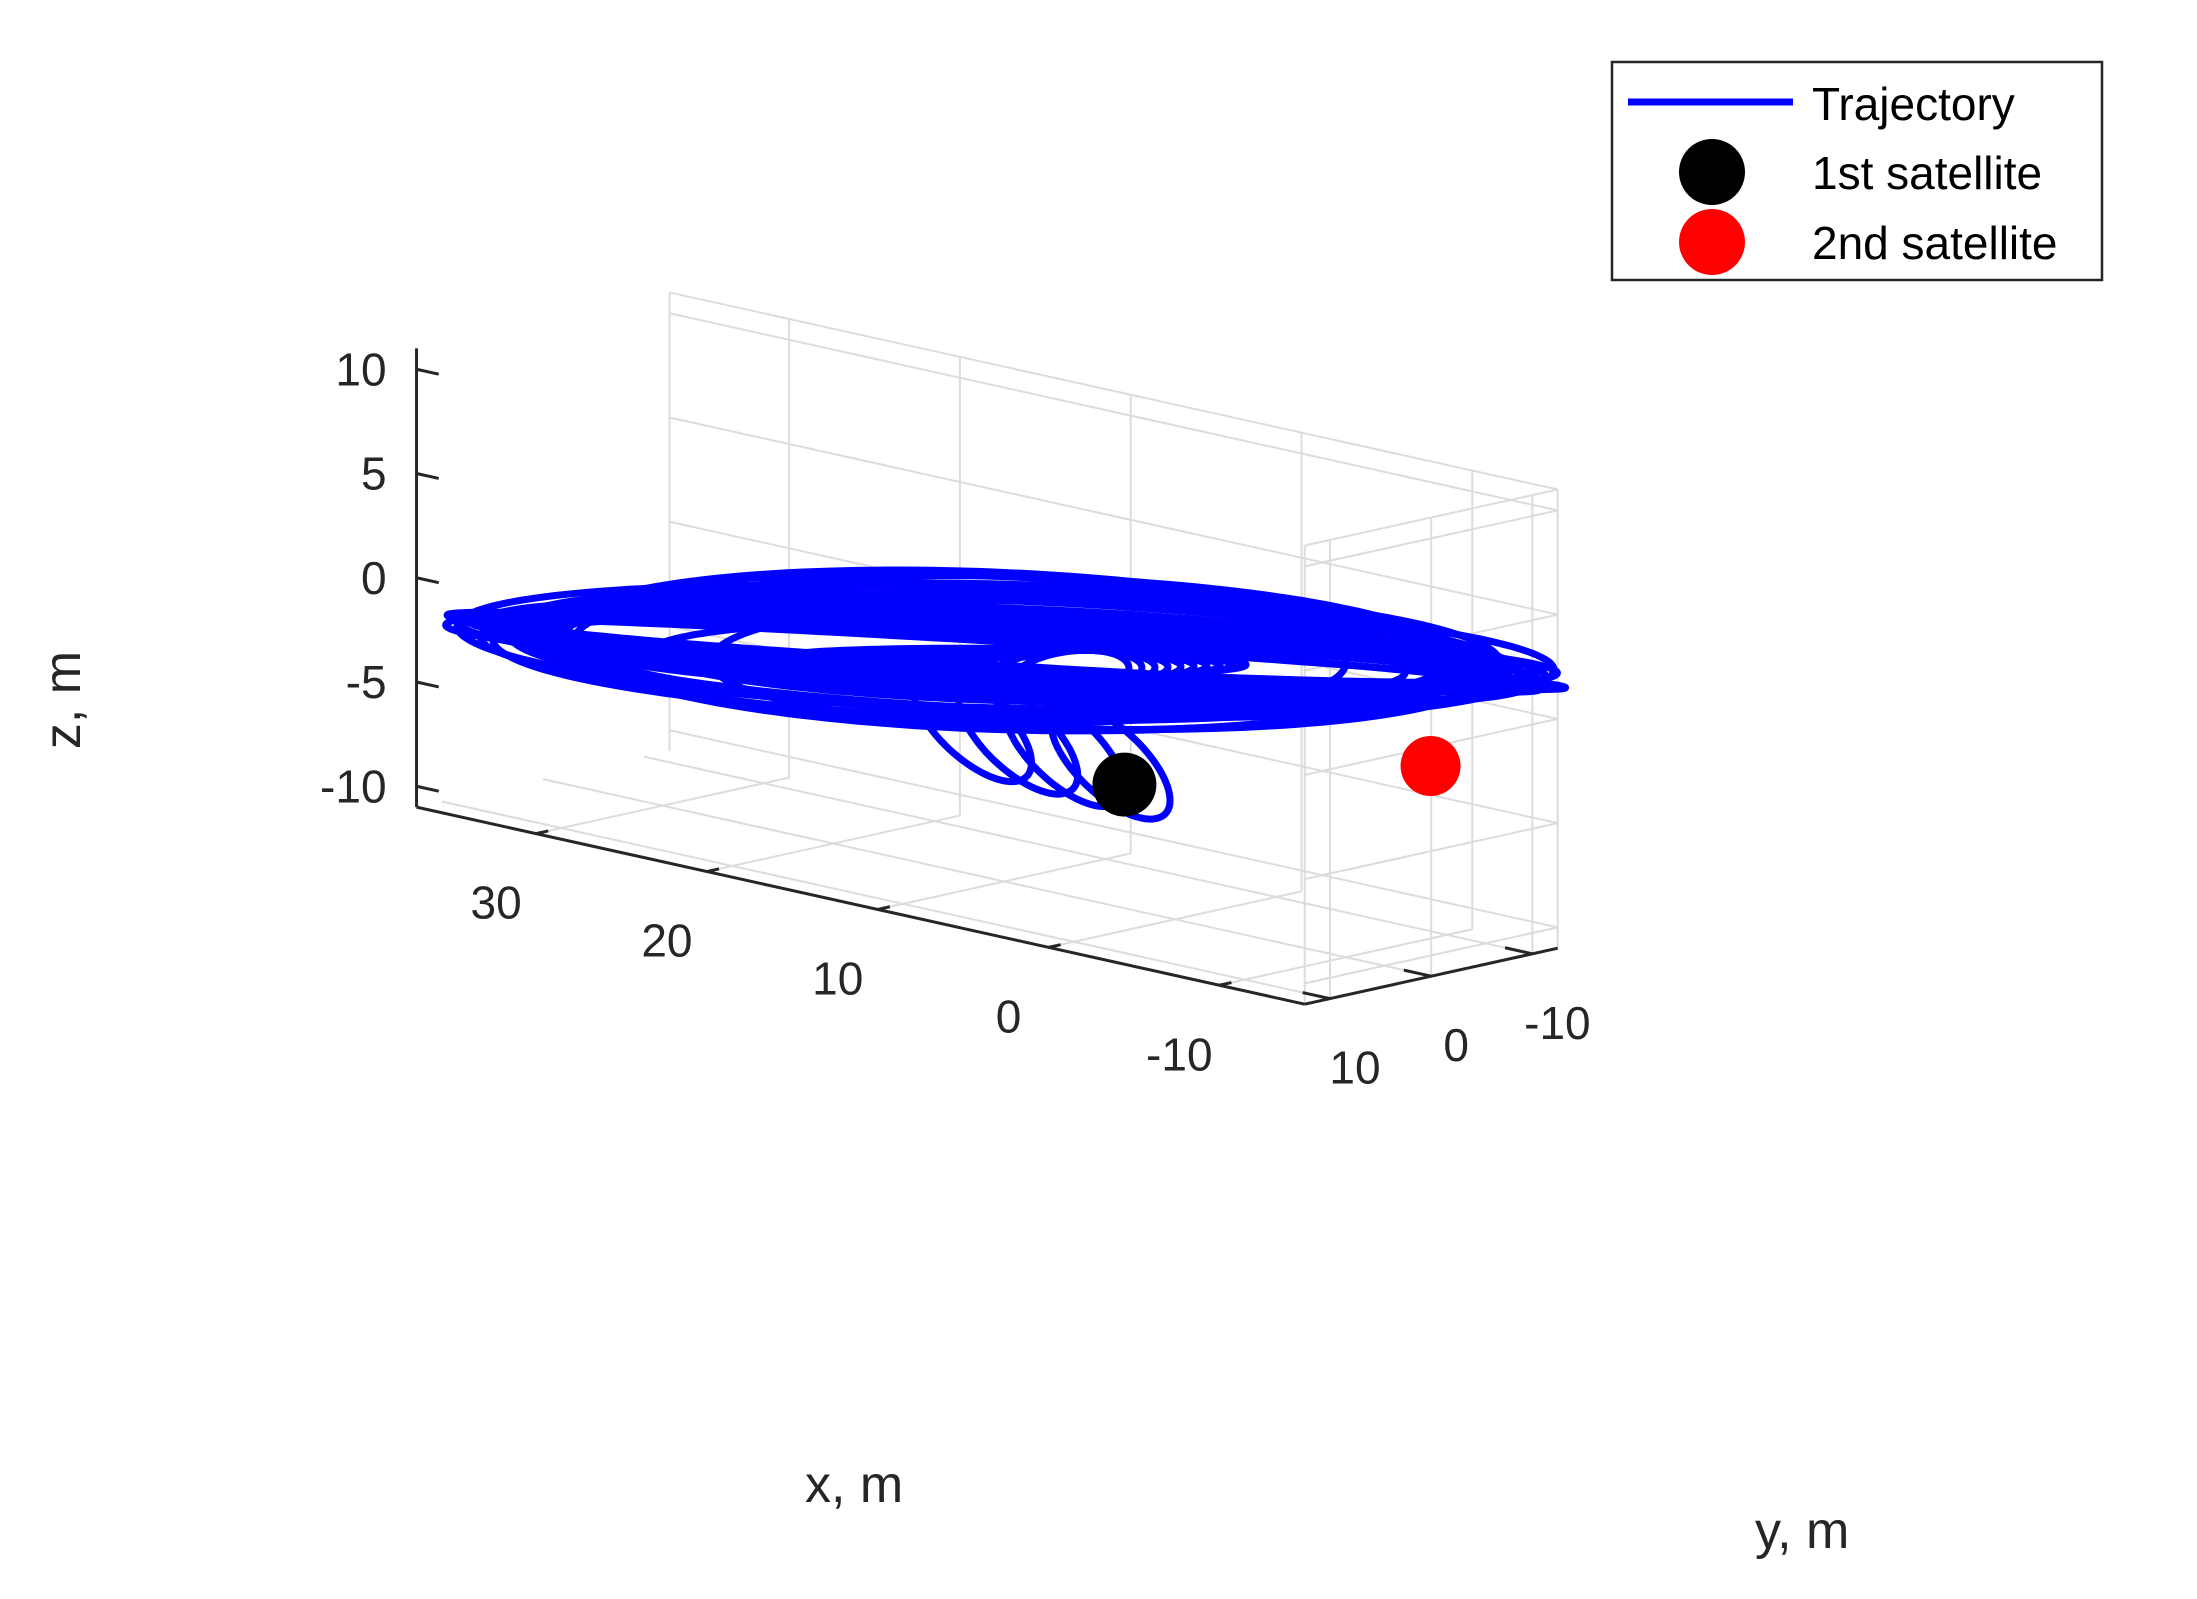 The height and width of the screenshot is (1599, 2197). Describe the element at coordinates (1712, 242) in the screenshot. I see `legend-satellite-2-swatch` at that location.